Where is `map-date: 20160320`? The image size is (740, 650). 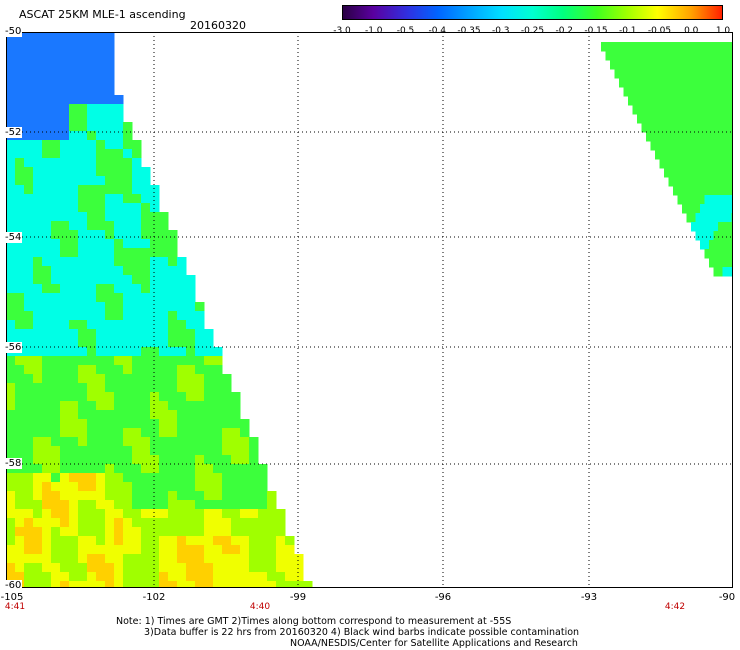 map-date: 20160320 is located at coordinates (218, 25).